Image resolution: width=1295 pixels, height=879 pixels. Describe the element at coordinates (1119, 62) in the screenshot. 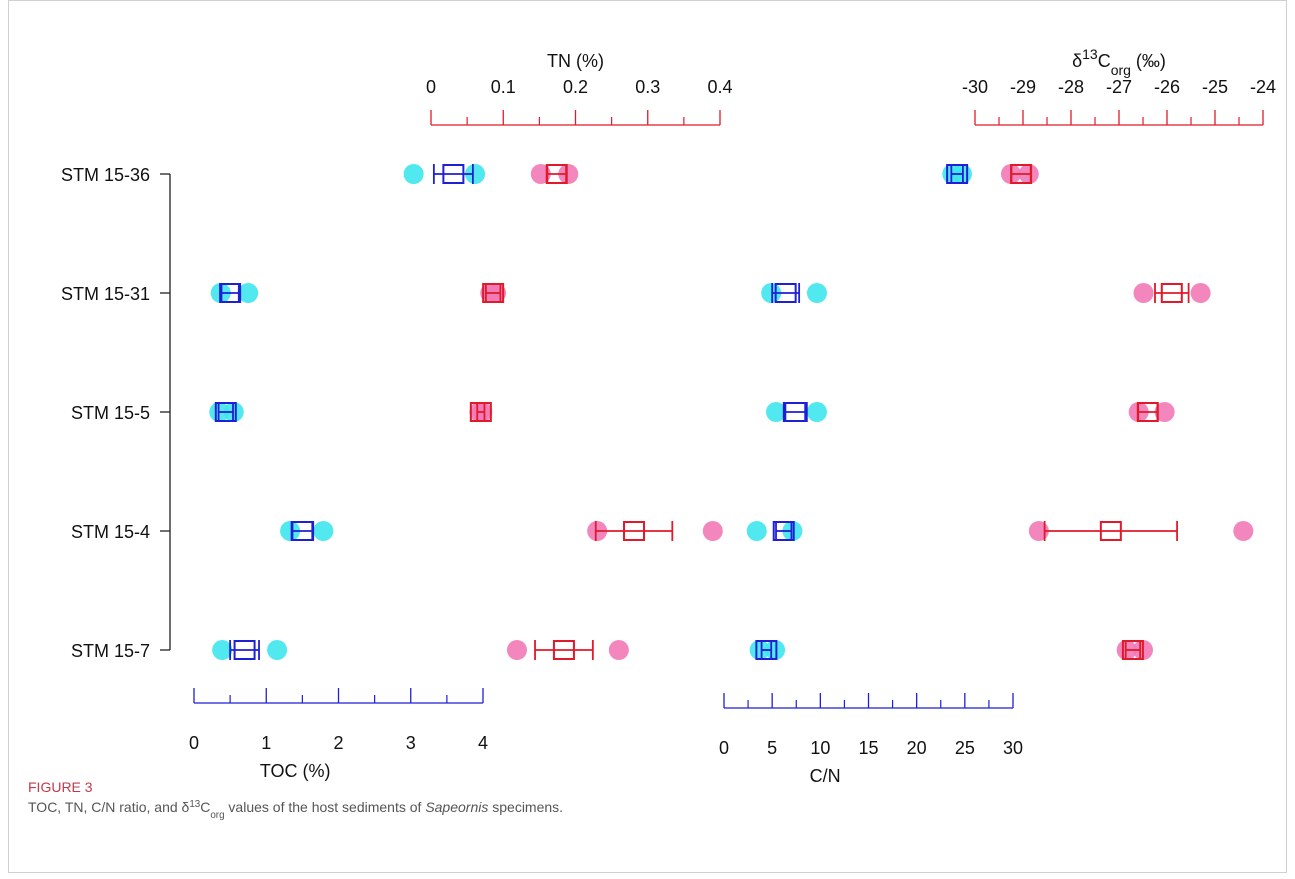

I see `axis-title: δ13Corg (‰)` at that location.